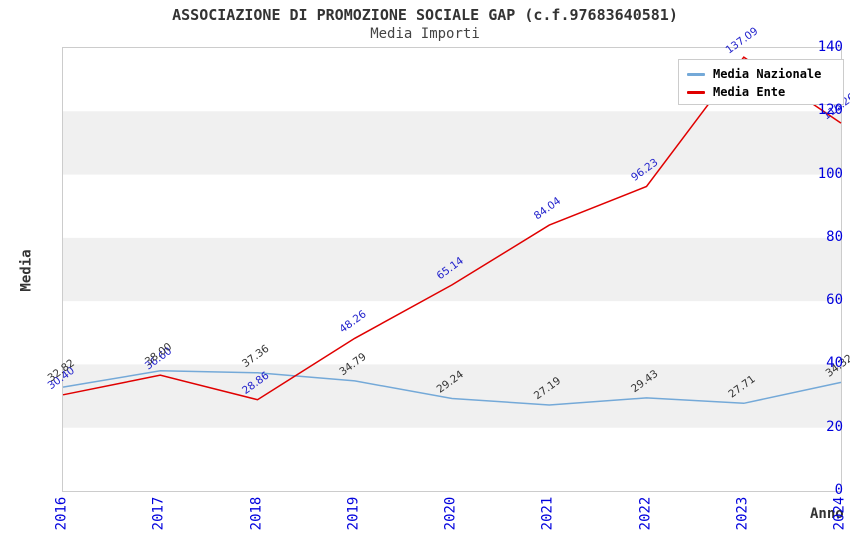  Describe the element at coordinates (834, 363) in the screenshot. I see `y-tick-label: 40` at that location.